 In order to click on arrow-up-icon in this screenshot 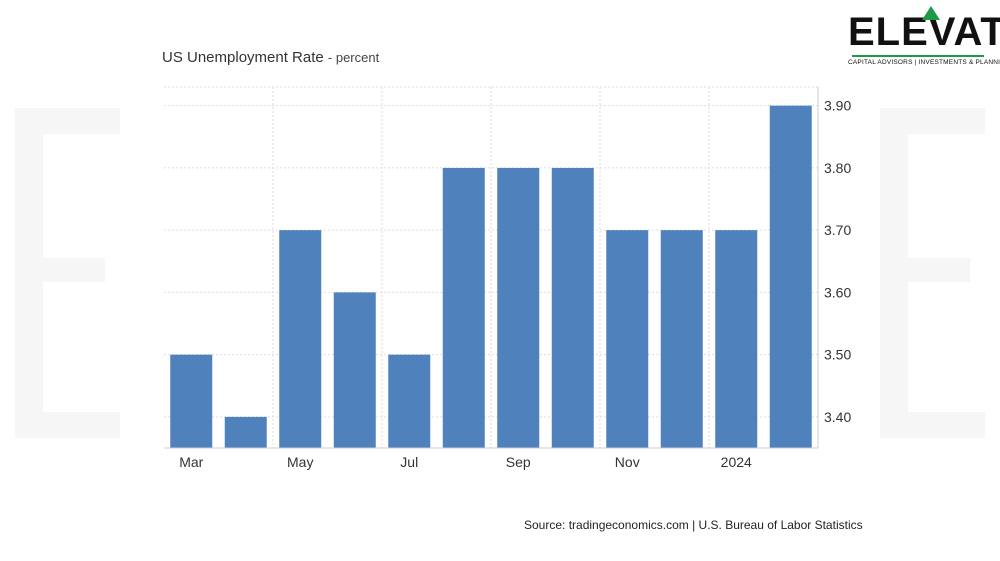, I will do `click(931, 13)`.